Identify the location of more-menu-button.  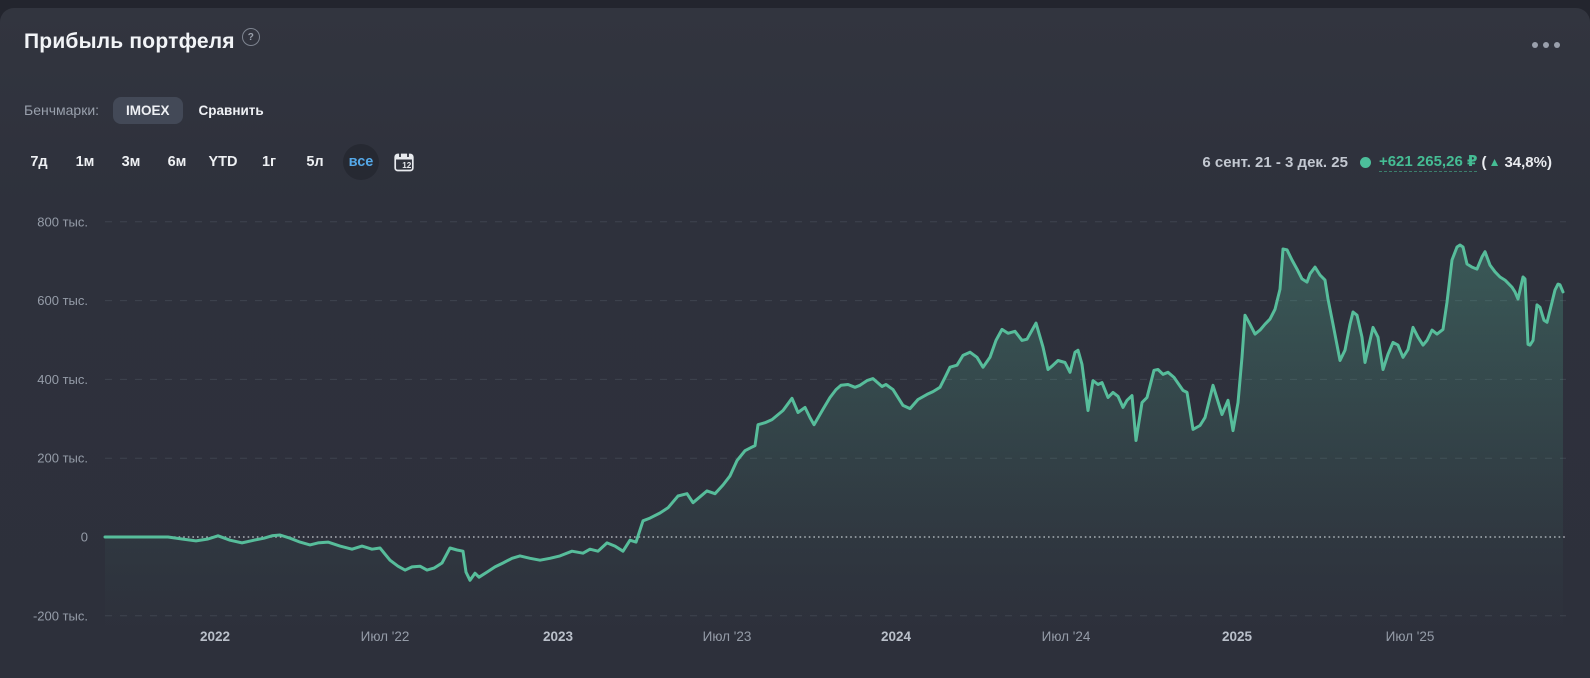
(1546, 45).